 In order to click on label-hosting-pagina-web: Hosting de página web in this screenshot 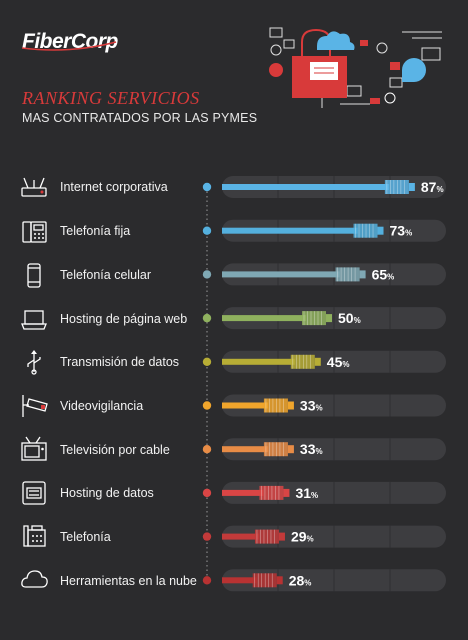, I will do `click(124, 319)`.